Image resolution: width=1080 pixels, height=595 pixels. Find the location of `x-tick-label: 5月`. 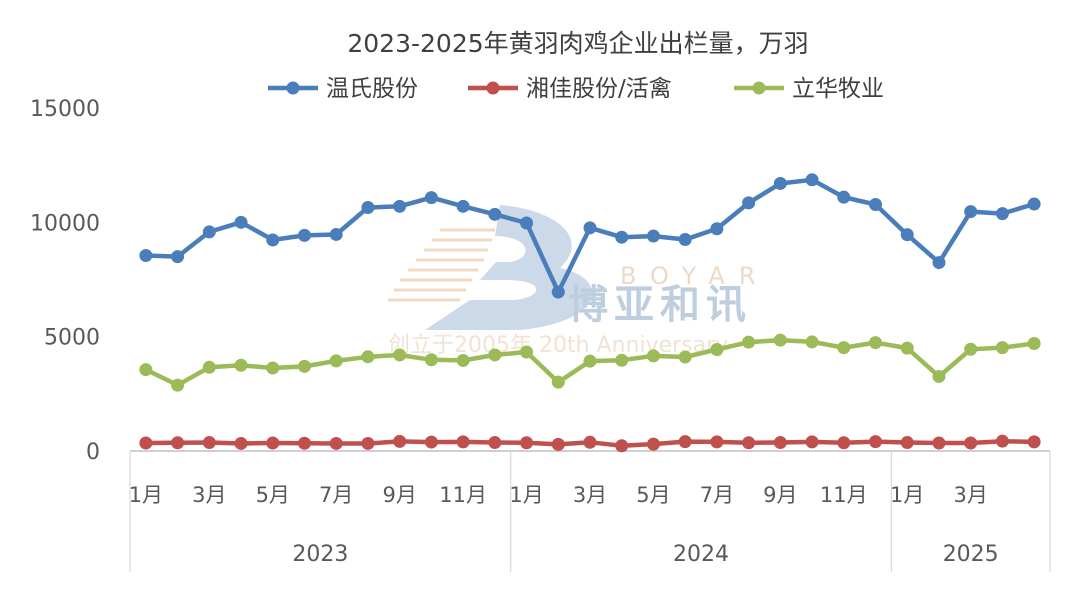

x-tick-label: 5月 is located at coordinates (273, 495).